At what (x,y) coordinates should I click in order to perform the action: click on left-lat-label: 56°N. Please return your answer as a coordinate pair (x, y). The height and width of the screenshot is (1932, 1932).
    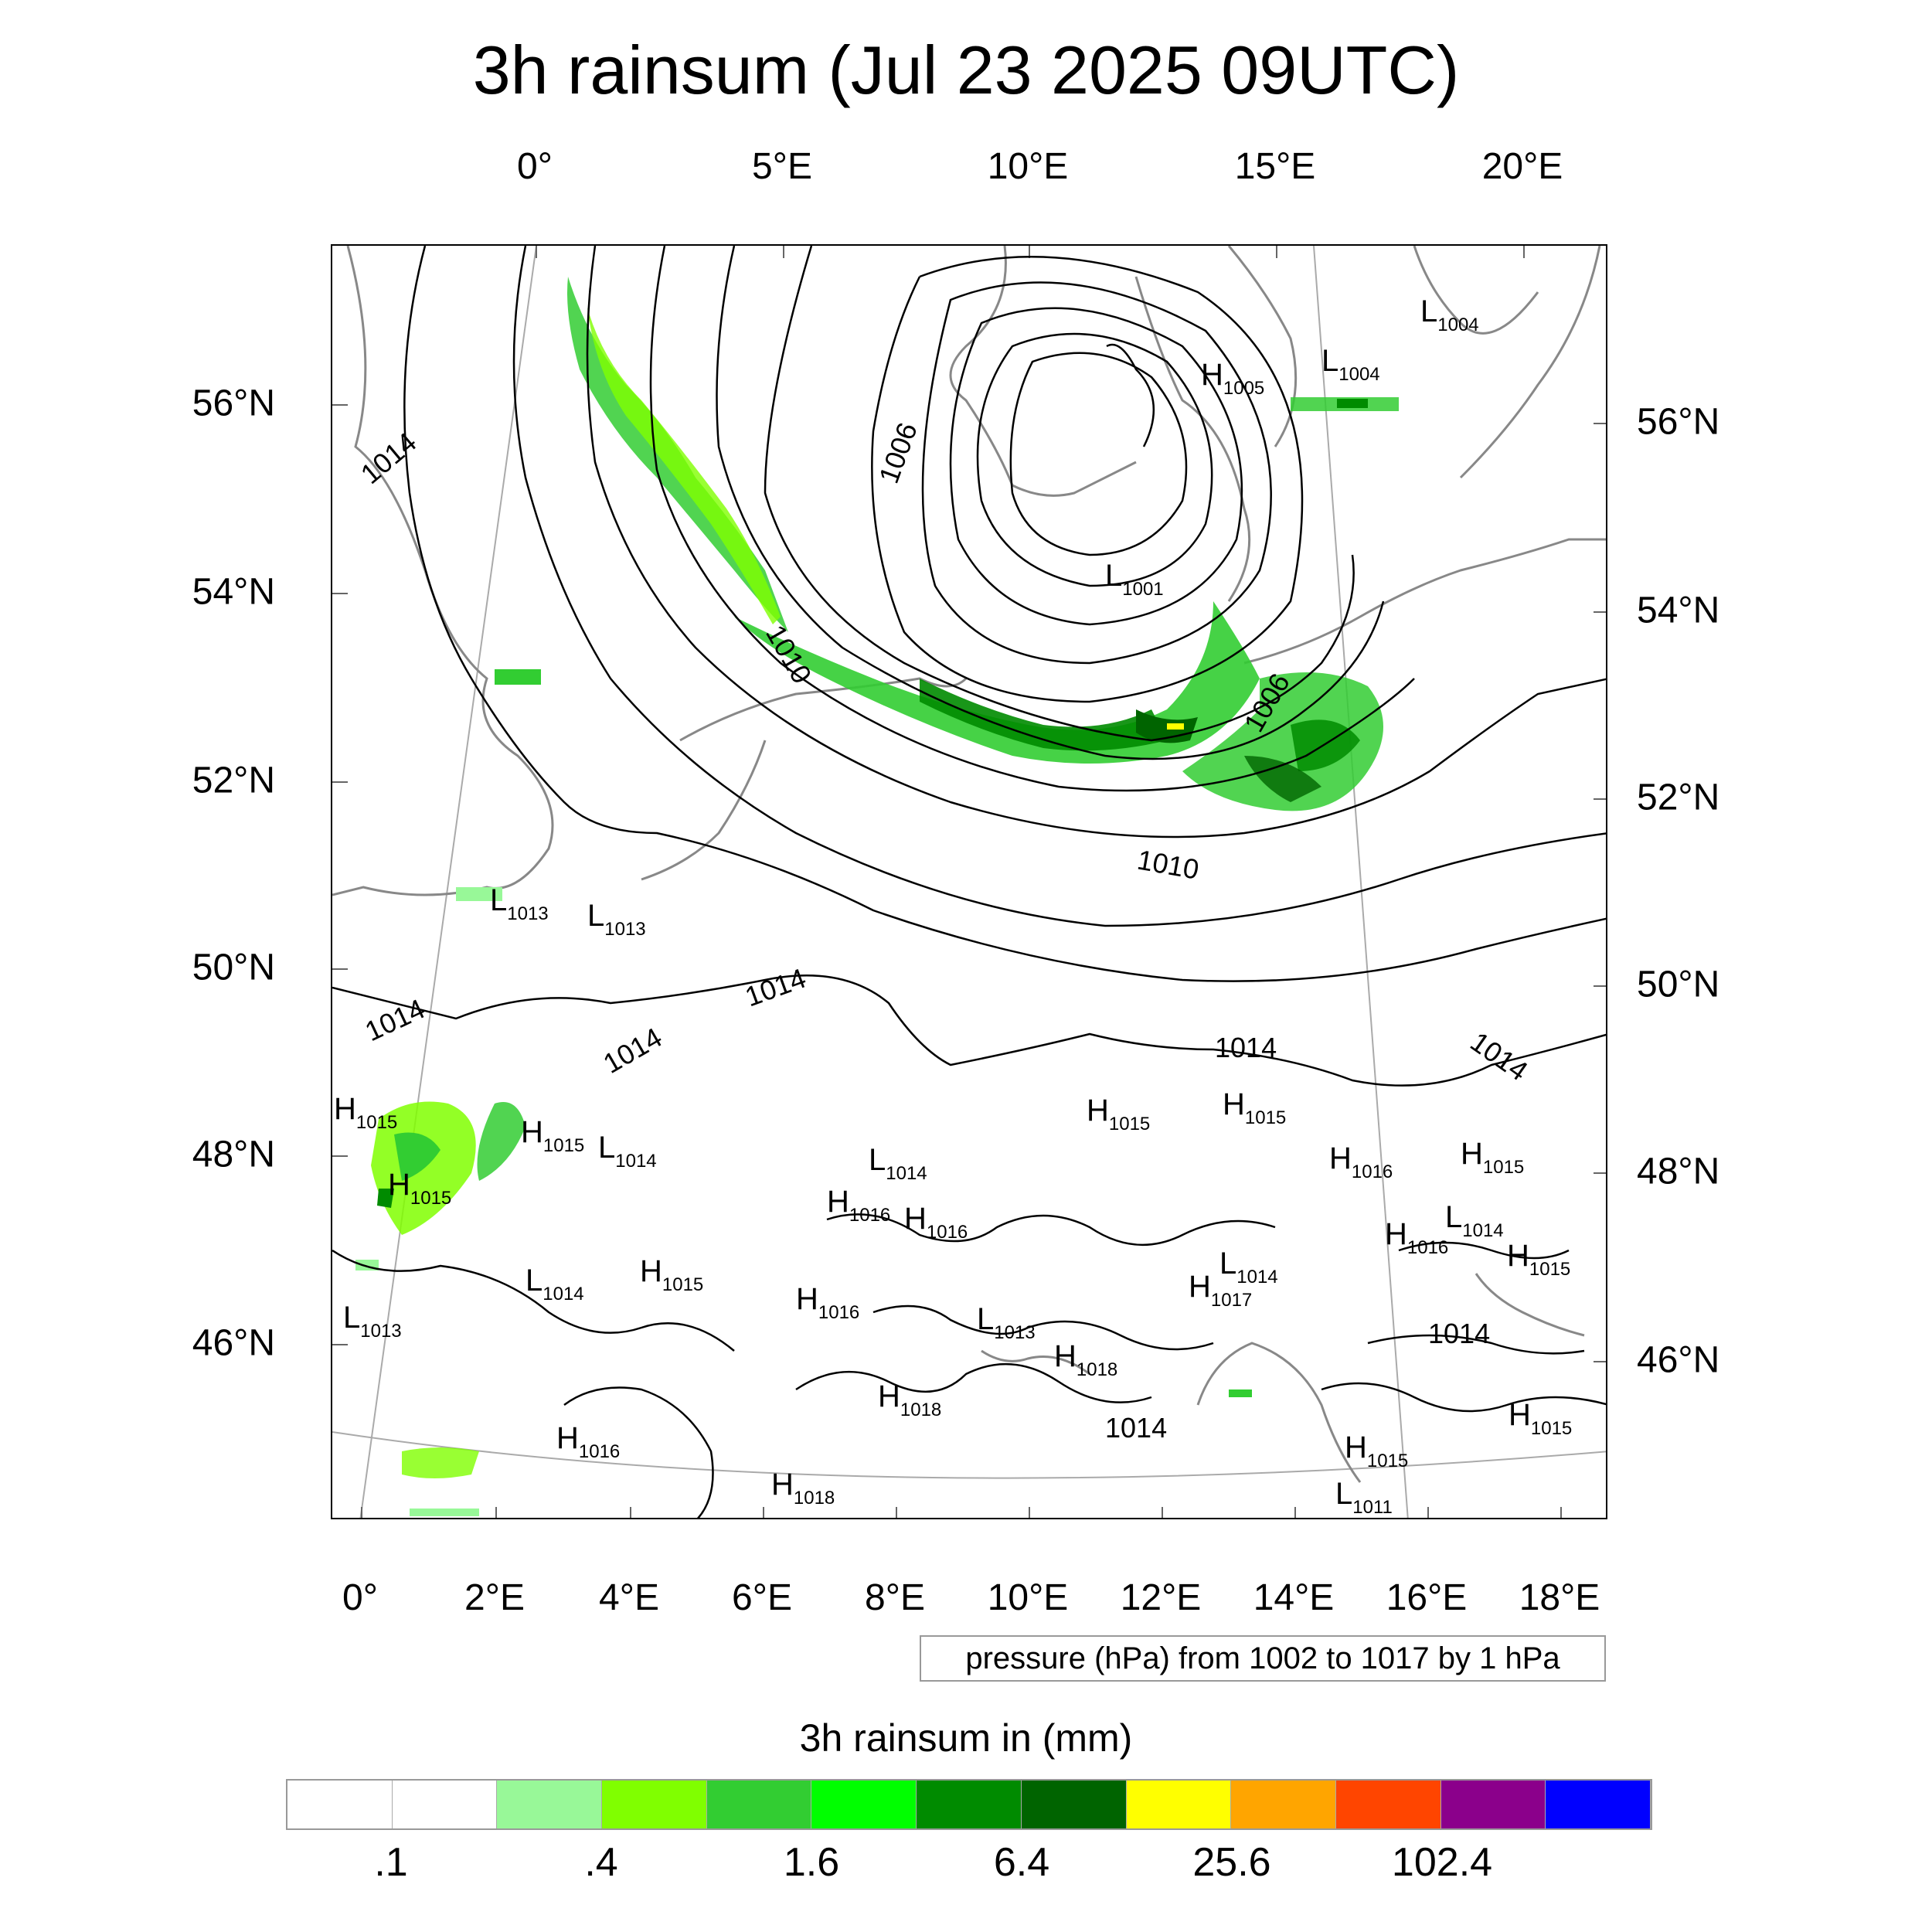
    Looking at the image, I should click on (234, 404).